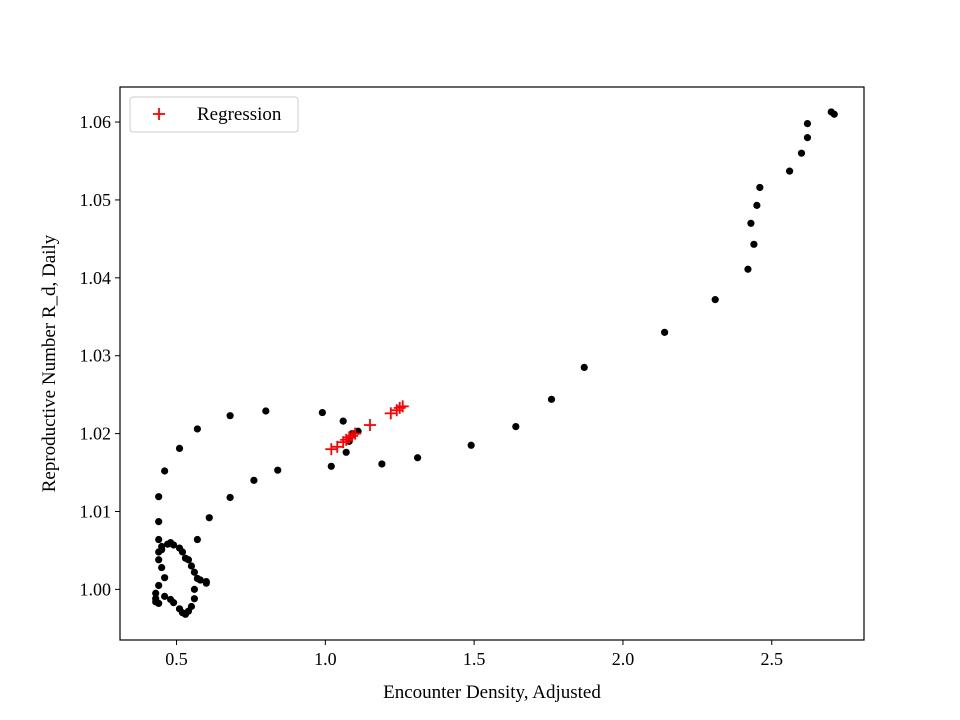 This screenshot has width=960, height=720. Describe the element at coordinates (96, 511) in the screenshot. I see `y-tick-label: 1.01` at that location.